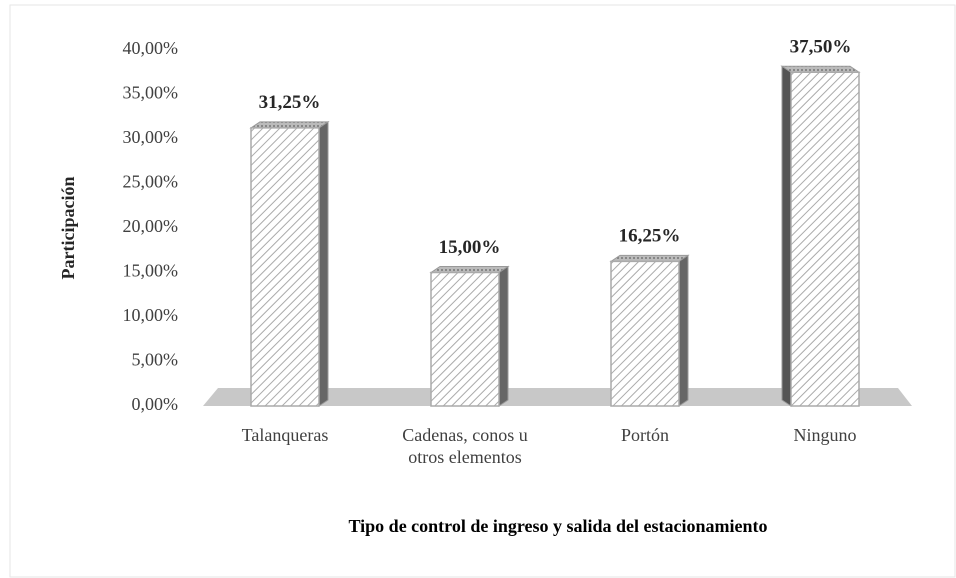 The height and width of the screenshot is (578, 956). What do you see at coordinates (557, 397) in the screenshot?
I see `floor` at bounding box center [557, 397].